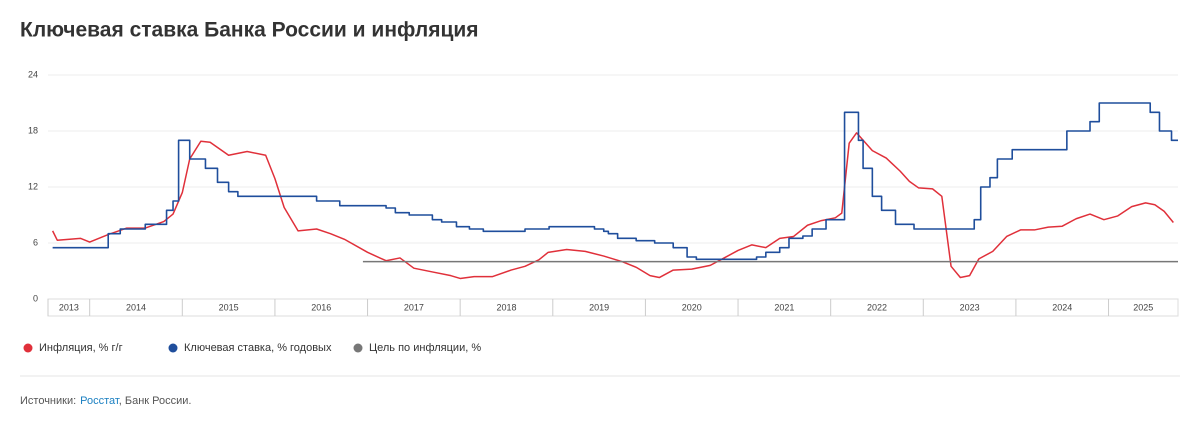  Describe the element at coordinates (970, 307) in the screenshot. I see `x-tick-label: 2023` at that location.